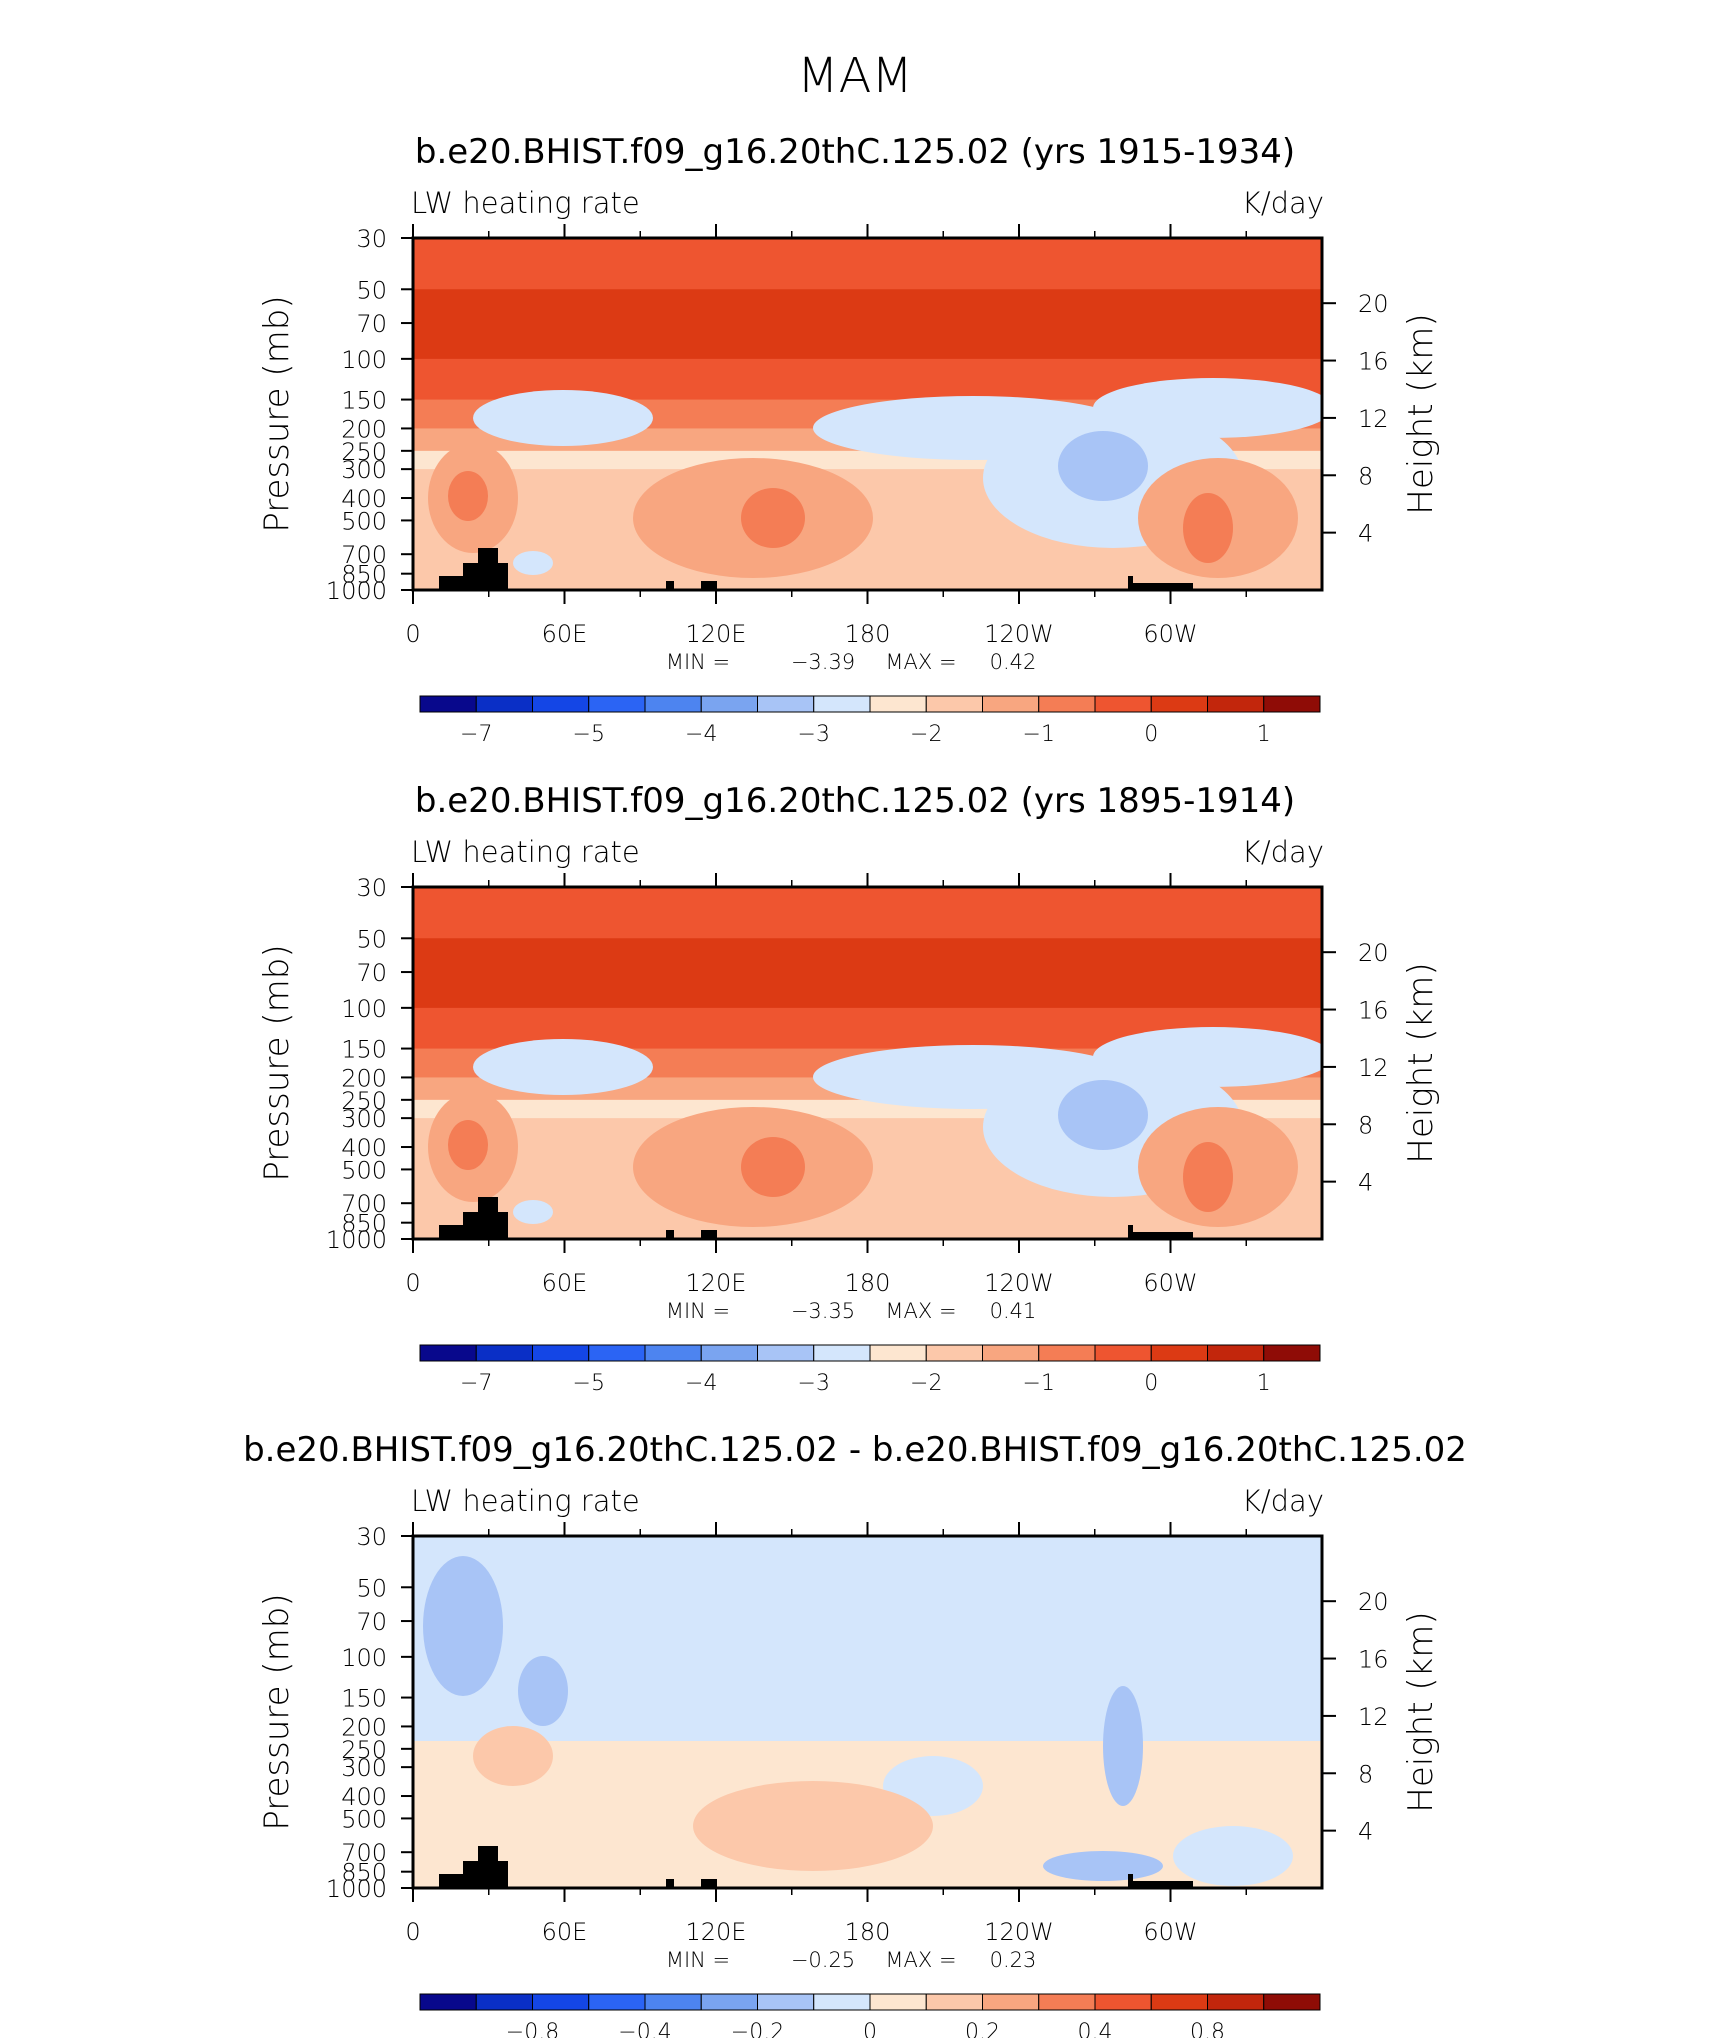 This screenshot has height=2038, width=1710. What do you see at coordinates (1151, 734) in the screenshot?
I see `colorbar-label: 0` at bounding box center [1151, 734].